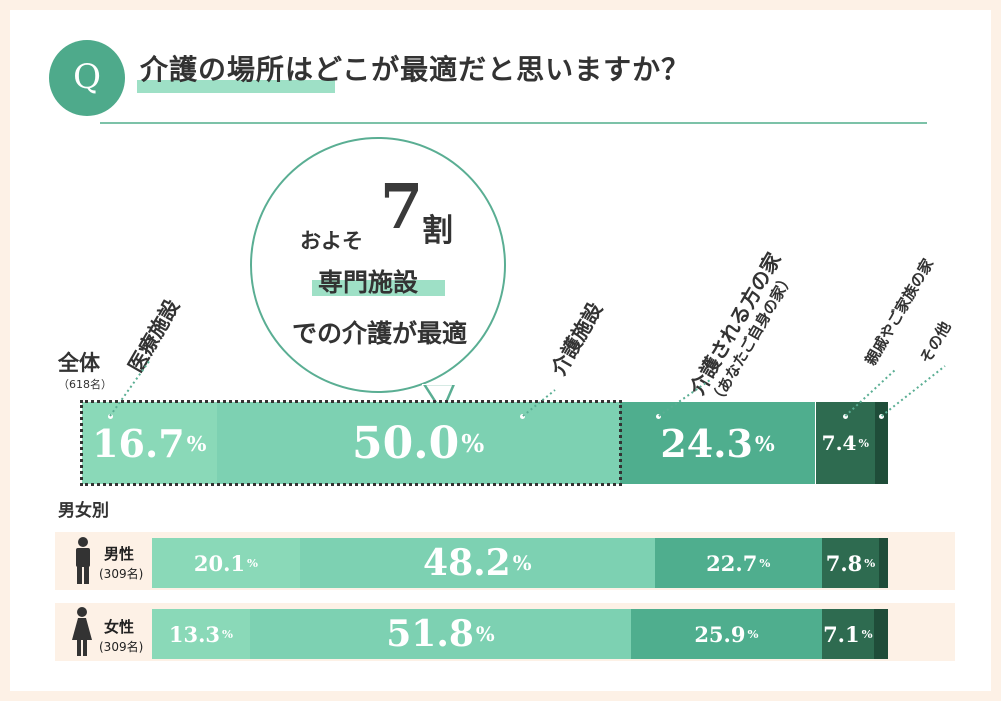 The image size is (1001, 701). What do you see at coordinates (378, 265) in the screenshot?
I see `callout-bubble` at bounding box center [378, 265].